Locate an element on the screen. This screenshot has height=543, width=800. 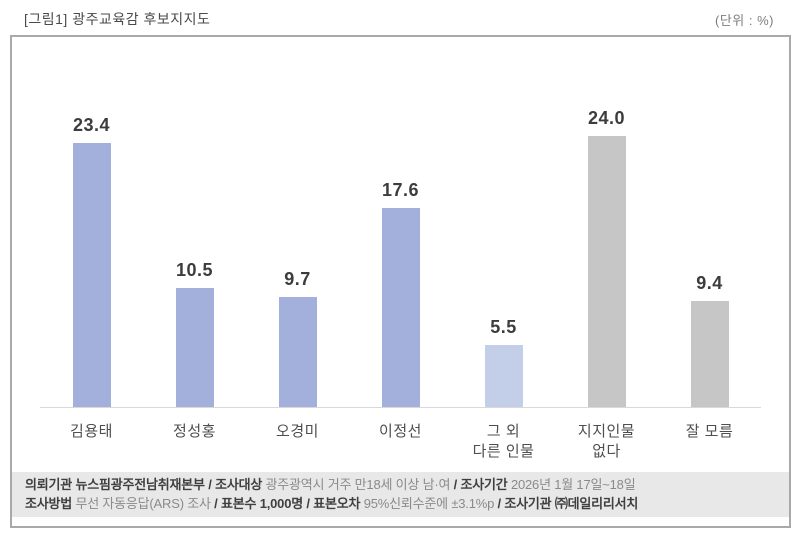
category-label: 오경미 is located at coordinates (297, 431).